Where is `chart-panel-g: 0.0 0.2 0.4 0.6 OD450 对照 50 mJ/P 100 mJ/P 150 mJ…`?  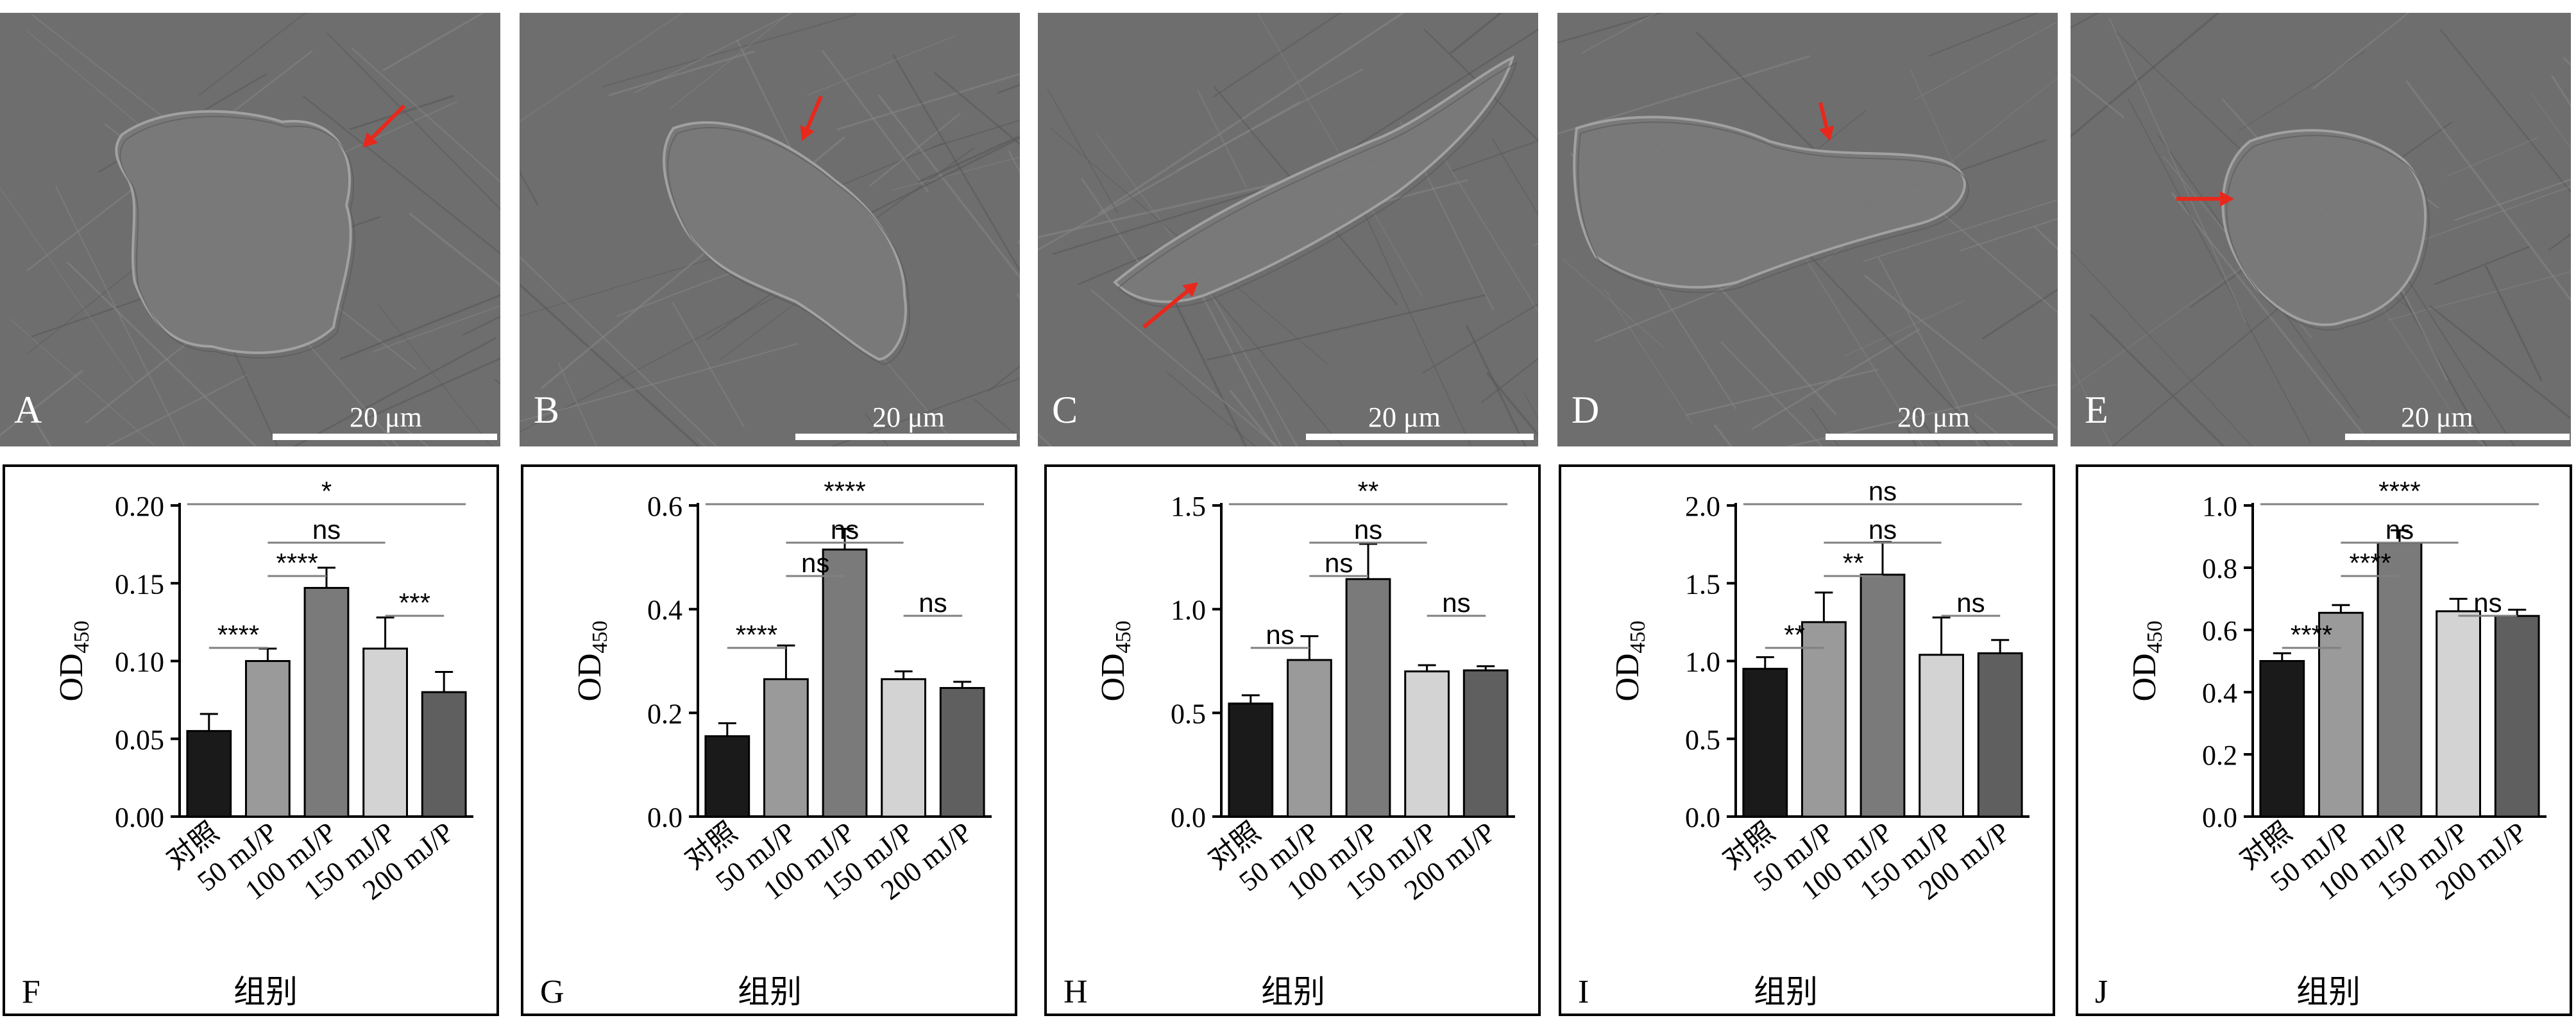 chart-panel-g: 0.0 0.2 0.4 0.6 OD450 对照 50 mJ/P 100 mJ/P 150 mJ… is located at coordinates (769, 740).